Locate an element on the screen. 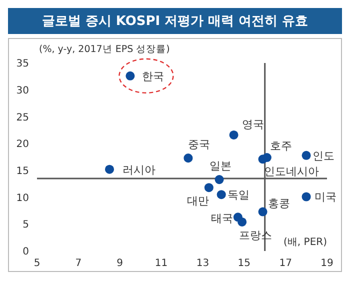 This screenshot has height=293, width=350. annotation: 대만 is located at coordinates (197, 201).